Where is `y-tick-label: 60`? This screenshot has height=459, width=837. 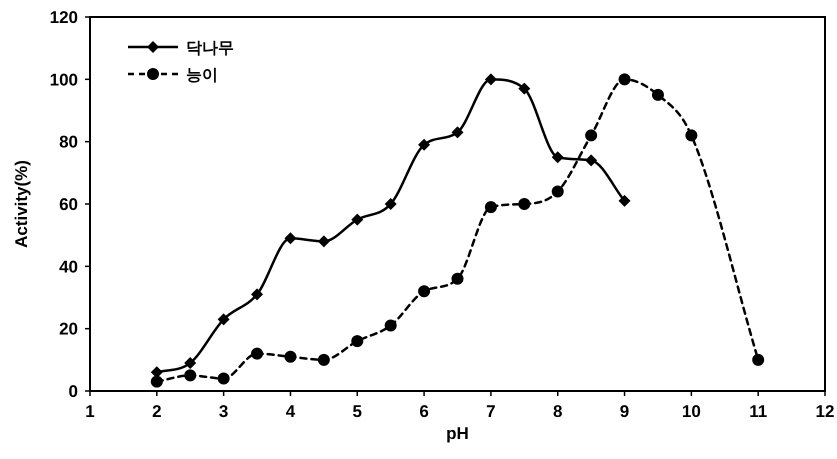 y-tick-label: 60 is located at coordinates (68, 204).